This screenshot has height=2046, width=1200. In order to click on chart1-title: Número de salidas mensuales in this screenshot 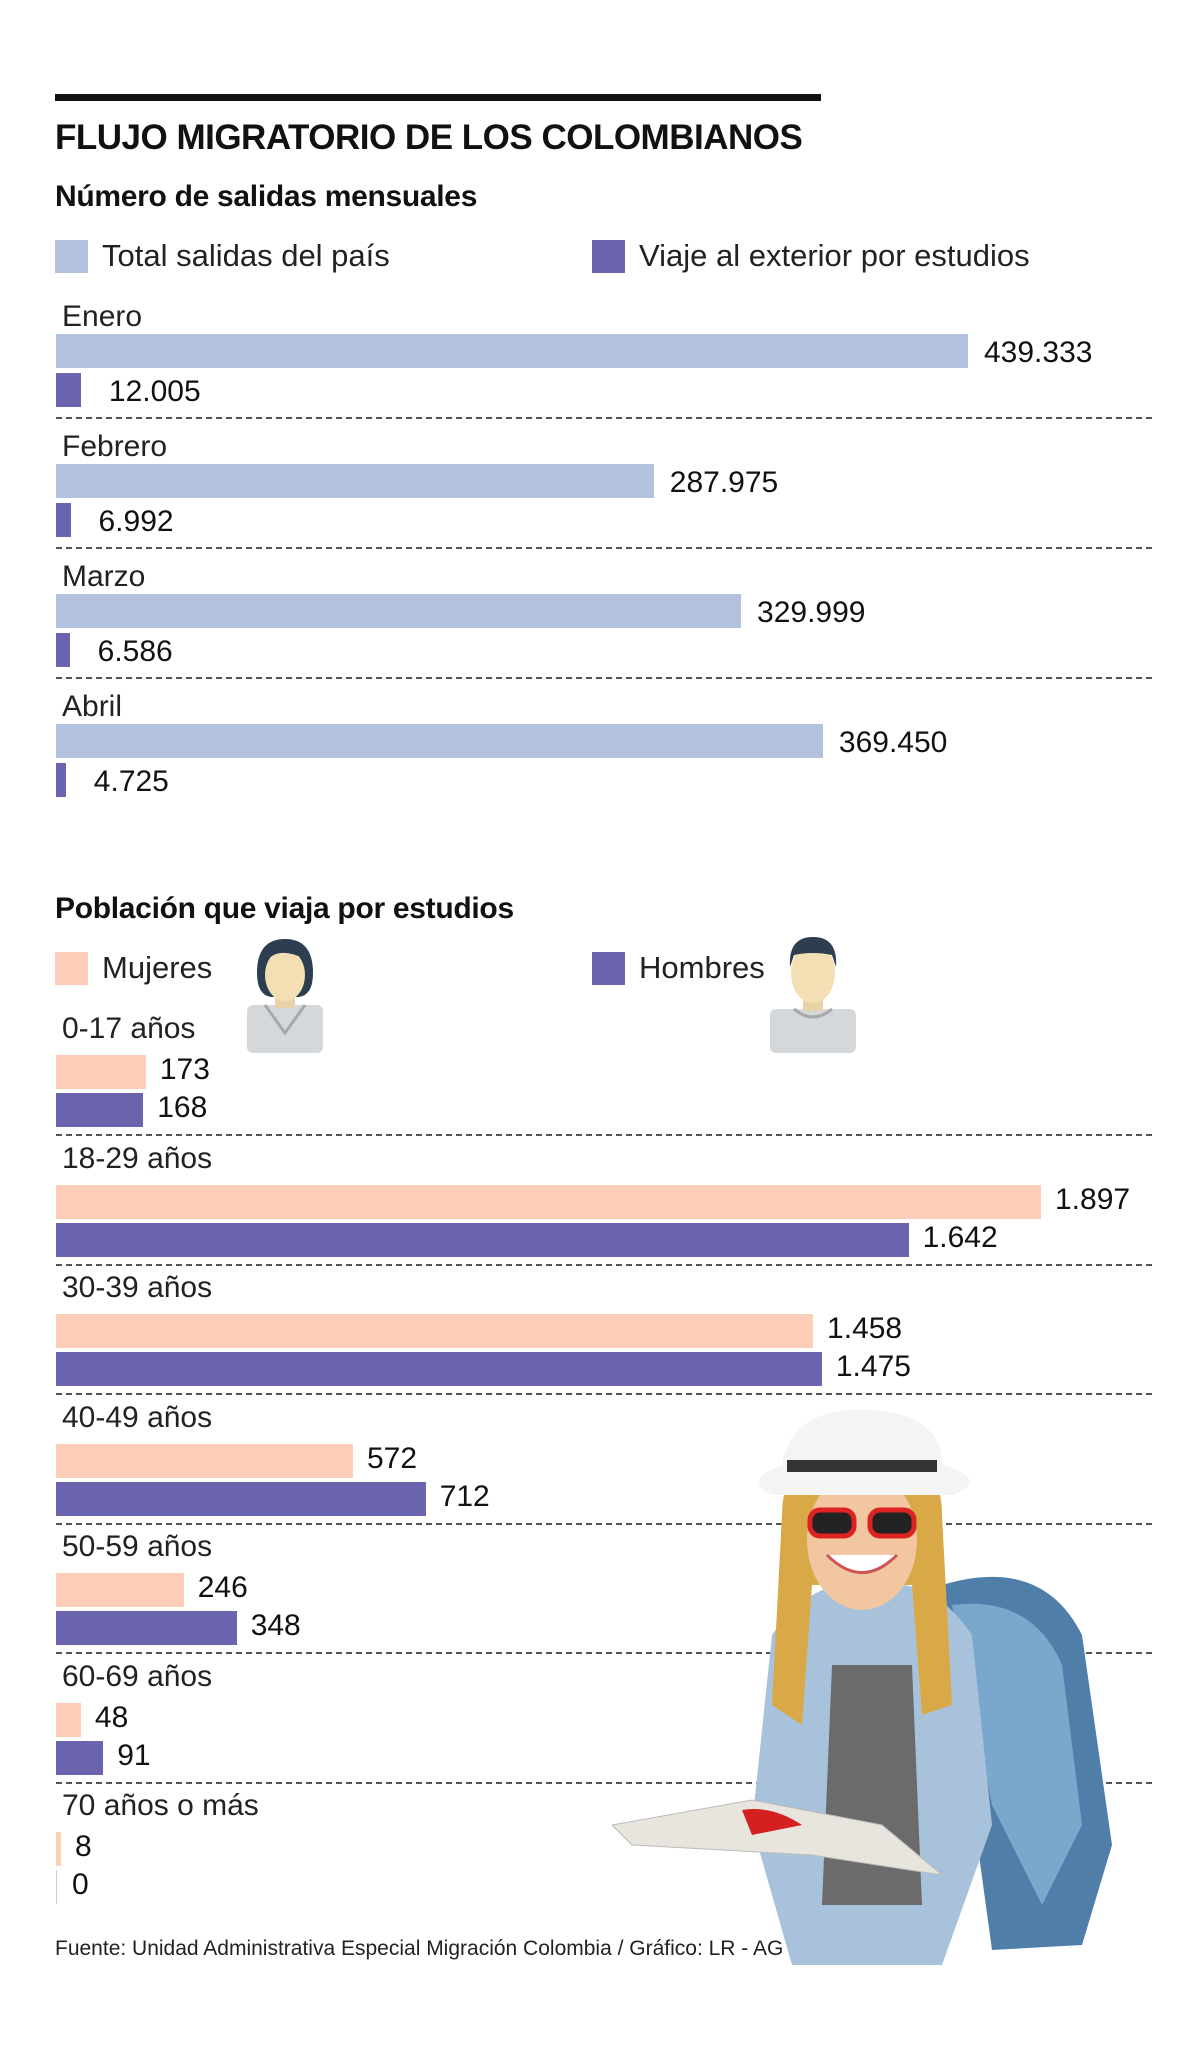, I will do `click(266, 196)`.